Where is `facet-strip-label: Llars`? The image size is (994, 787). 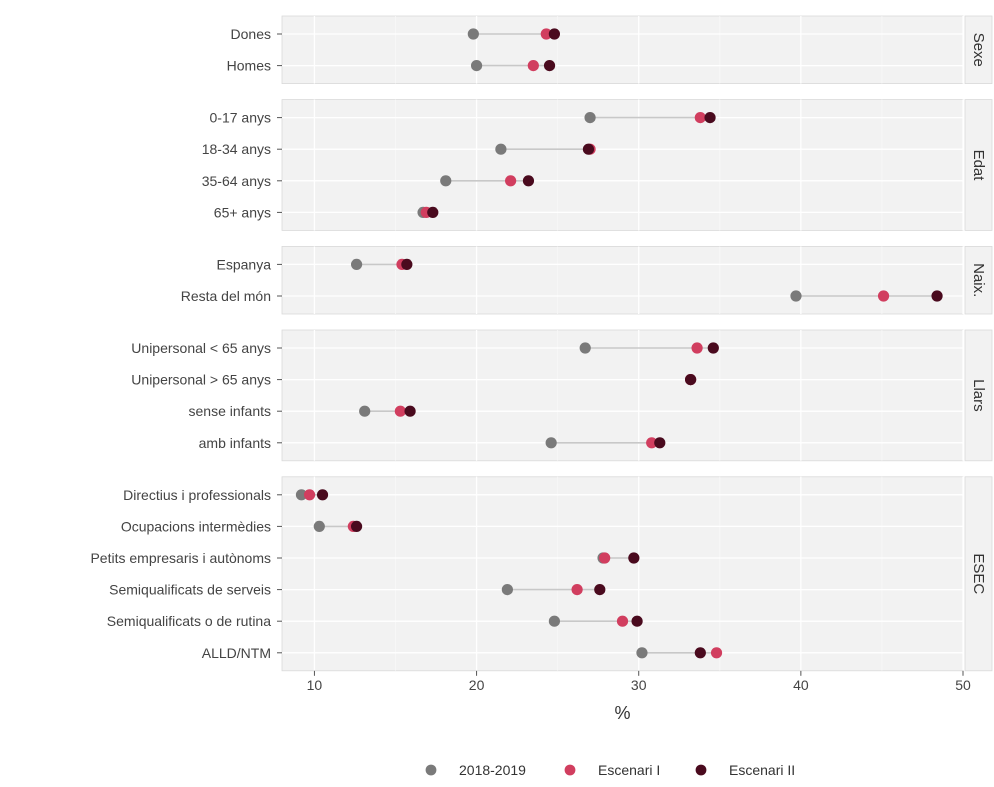 facet-strip-label: Llars is located at coordinates (978, 395).